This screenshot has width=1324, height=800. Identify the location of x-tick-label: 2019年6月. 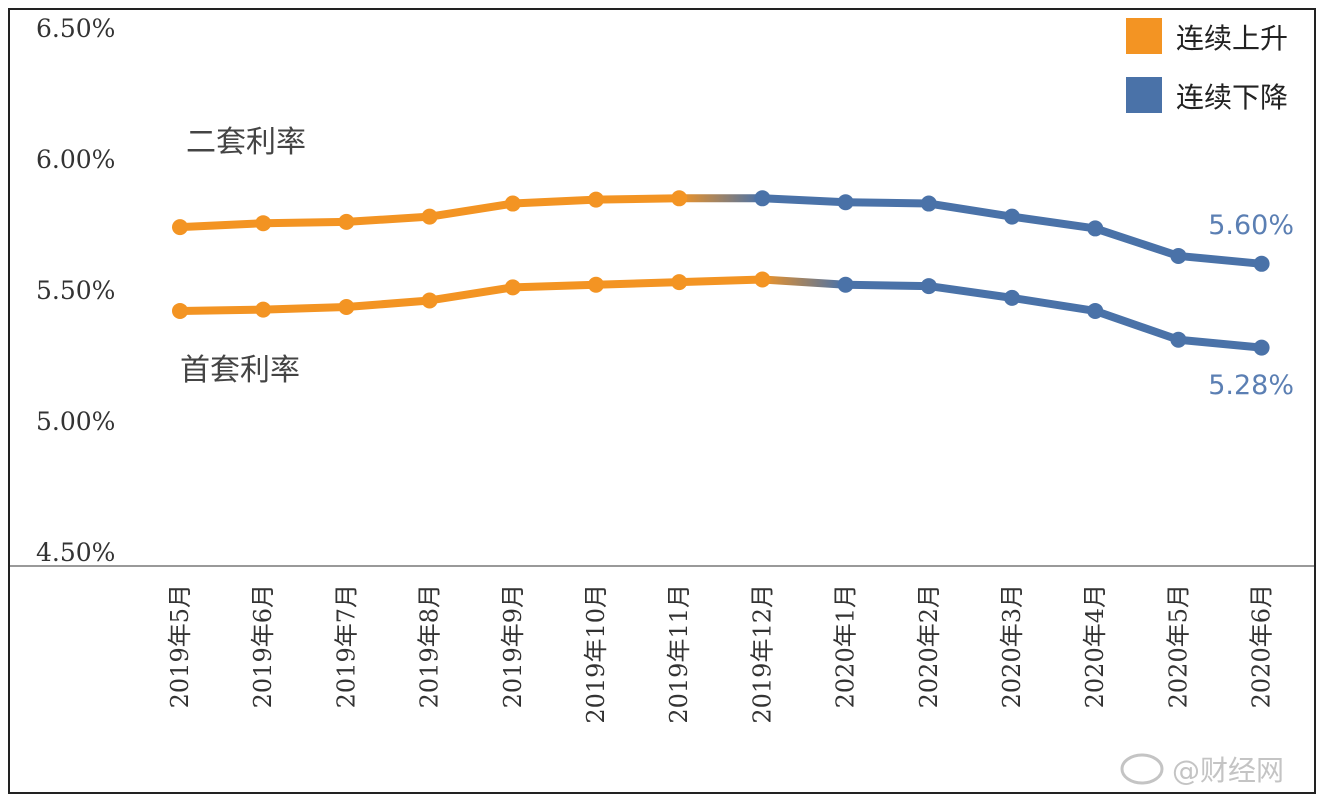
(263, 646).